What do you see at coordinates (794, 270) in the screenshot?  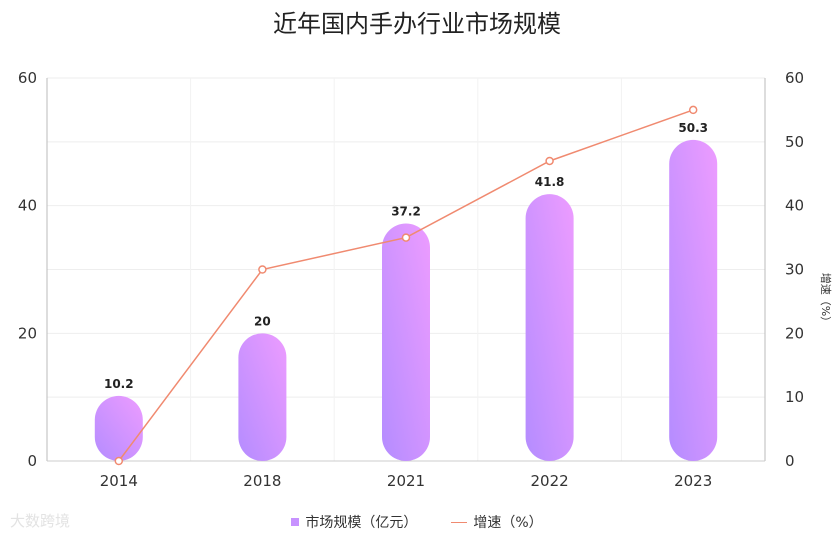 I see `right-tick-label: 30` at bounding box center [794, 270].